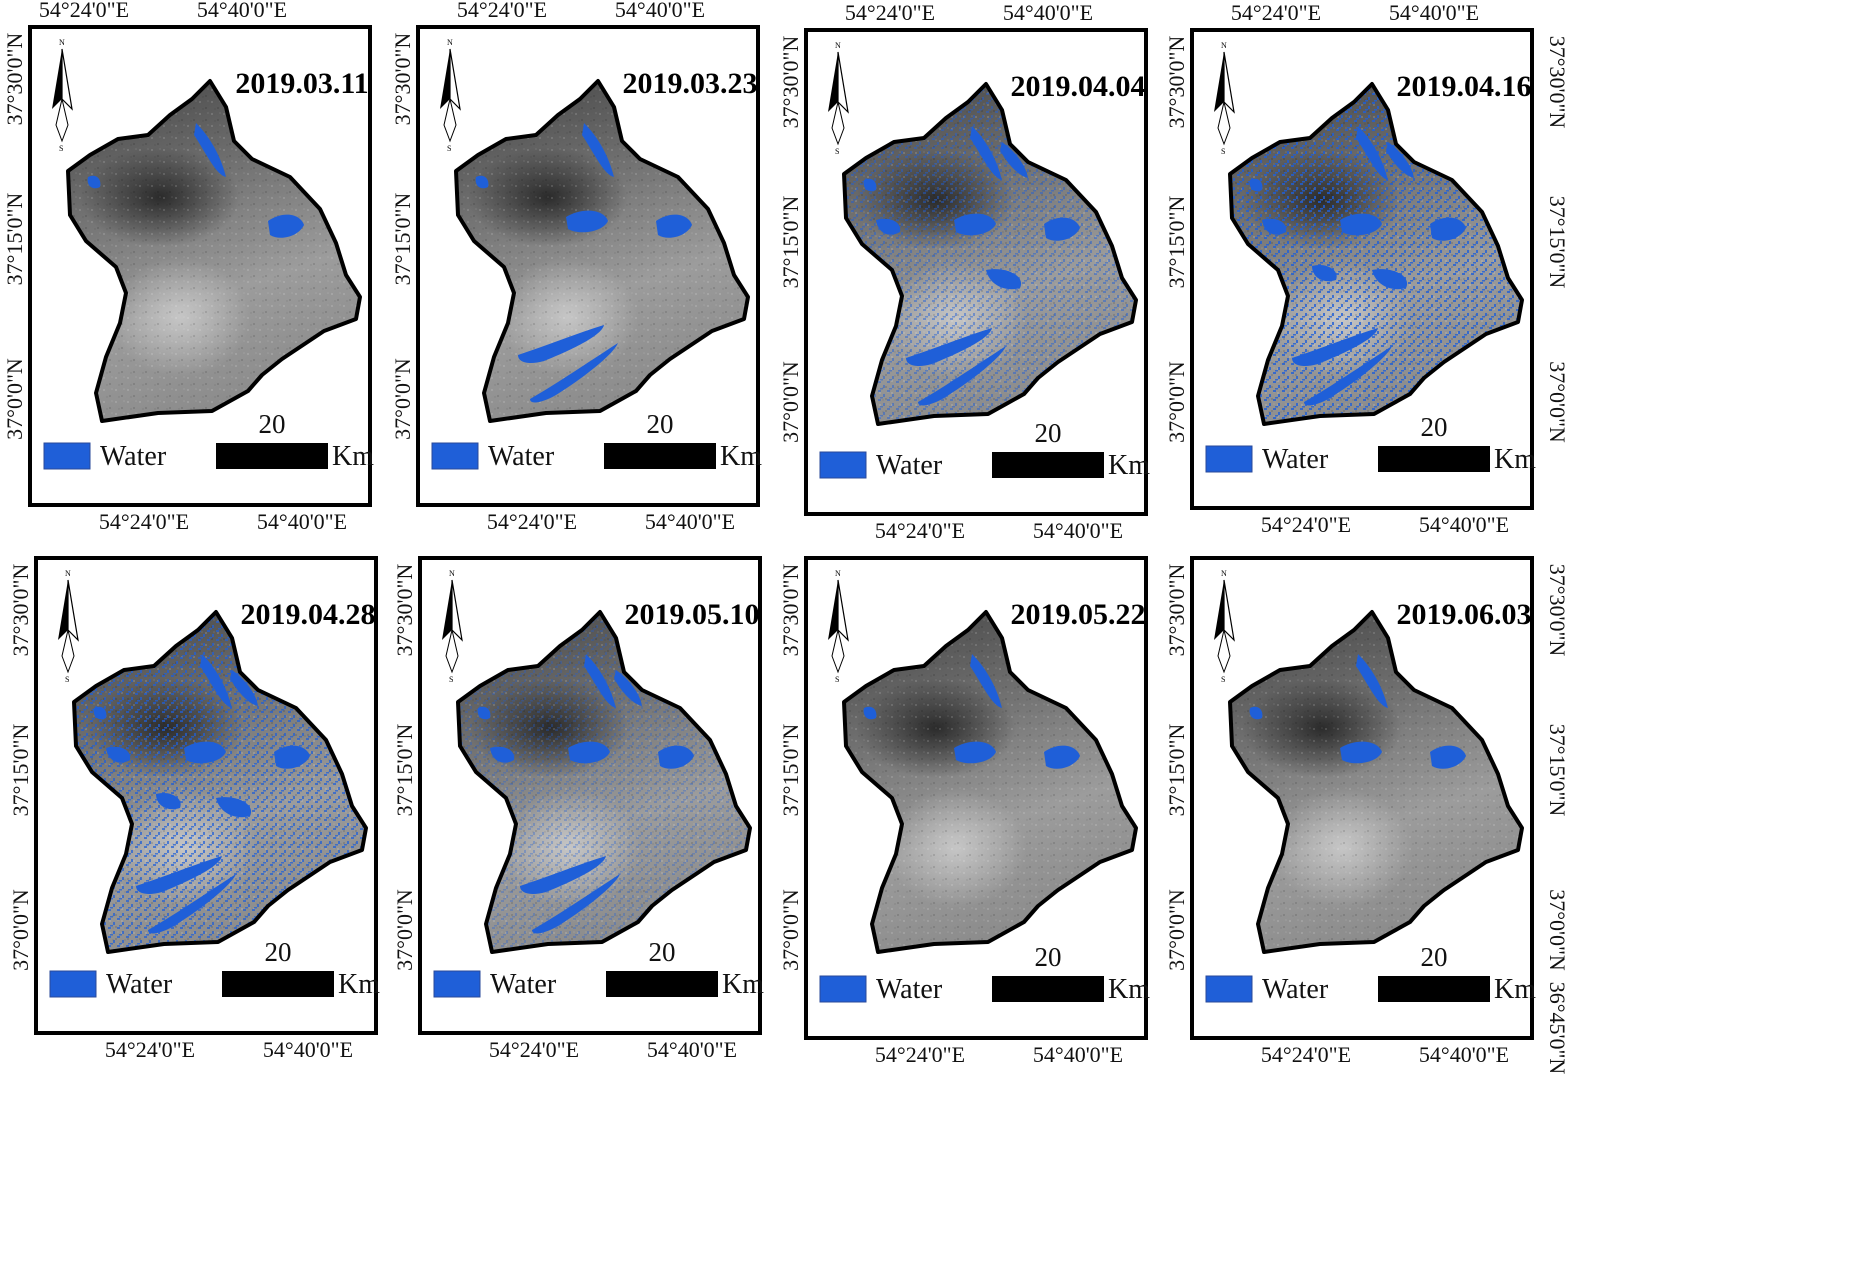 This screenshot has width=1854, height=1278. Describe the element at coordinates (301, 83) in the screenshot. I see `map-date-title: 2019.03.11` at that location.